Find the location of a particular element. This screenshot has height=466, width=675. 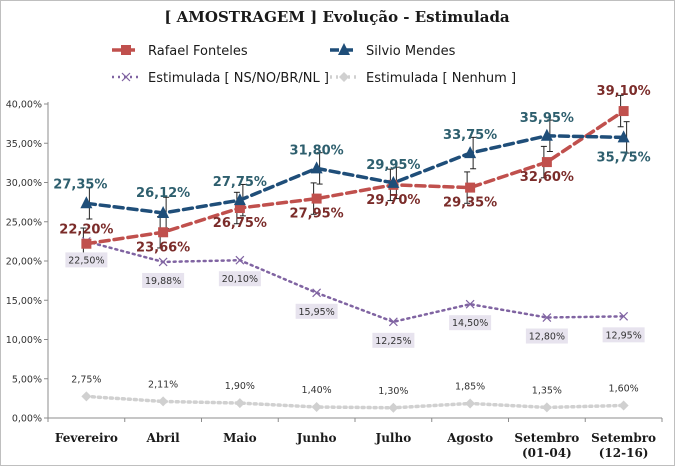

x-tick-label: Fevereiro is located at coordinates (86, 438).